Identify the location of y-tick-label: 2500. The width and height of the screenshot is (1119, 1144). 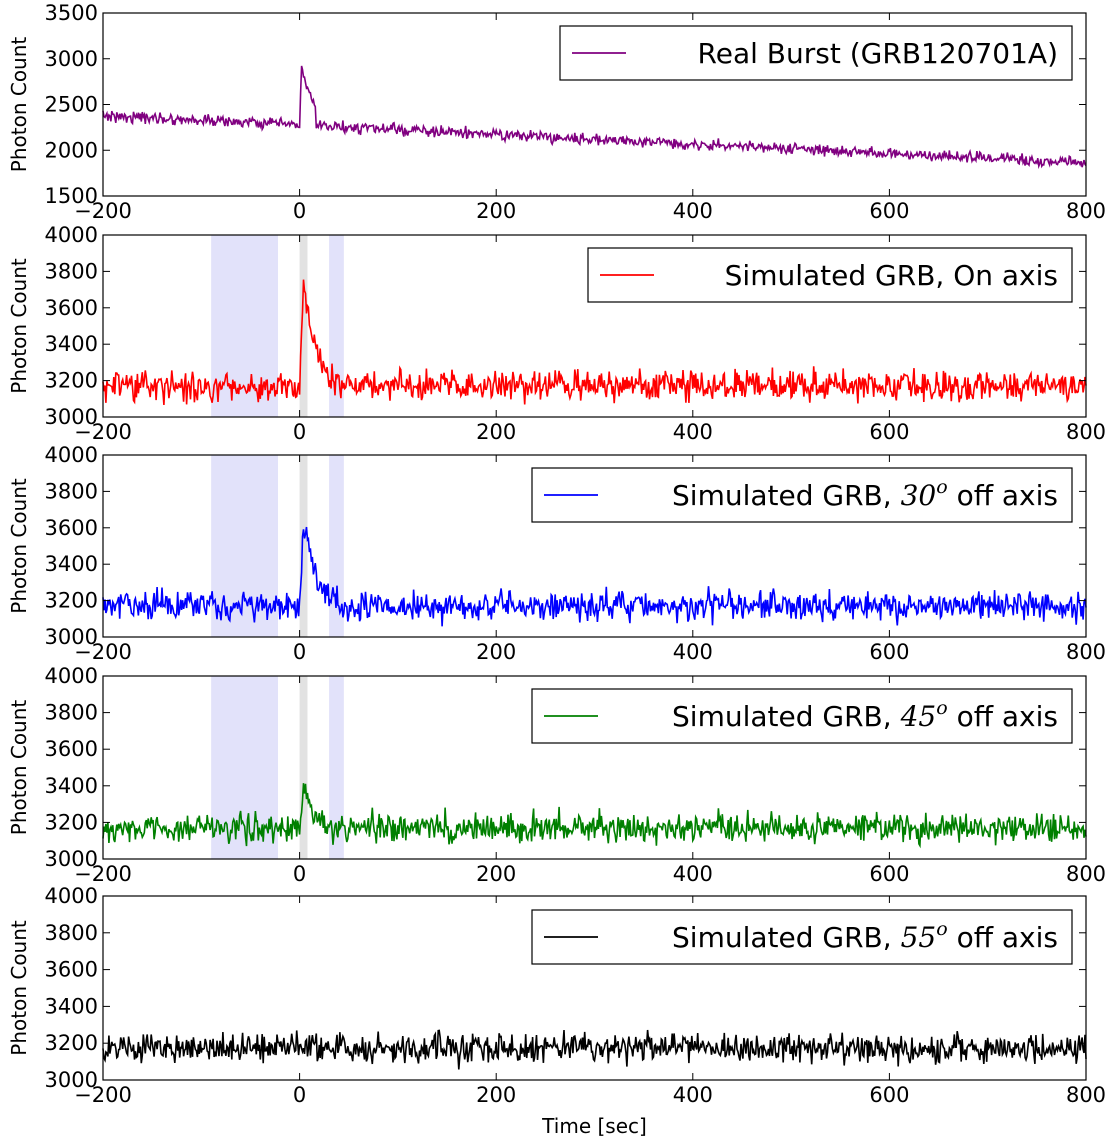
(71, 105).